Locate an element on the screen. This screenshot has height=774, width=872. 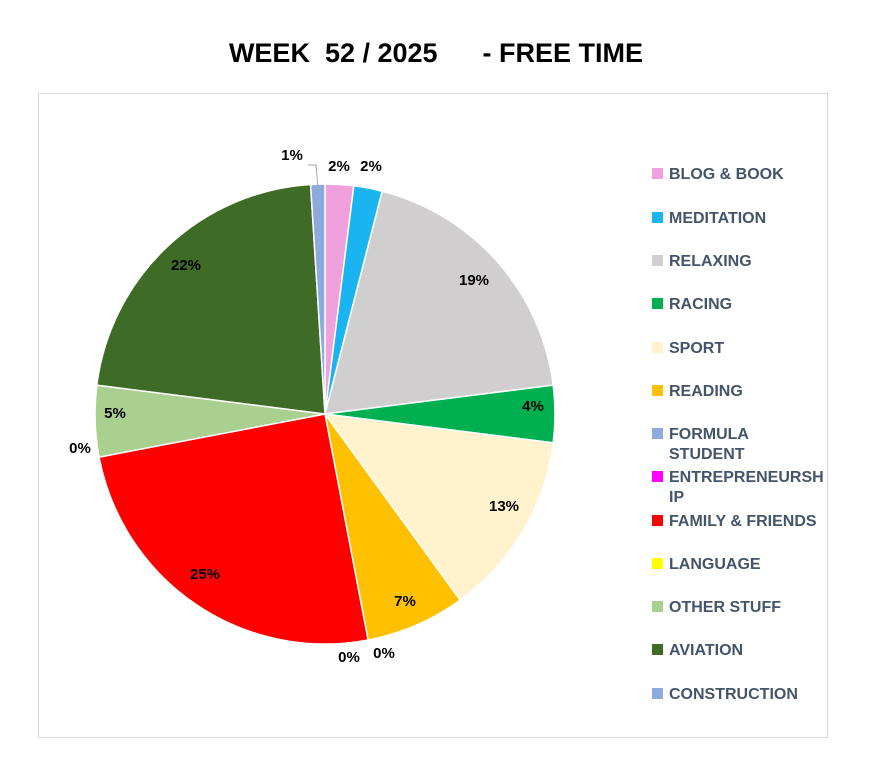
leader-line-construction is located at coordinates (313, 176).